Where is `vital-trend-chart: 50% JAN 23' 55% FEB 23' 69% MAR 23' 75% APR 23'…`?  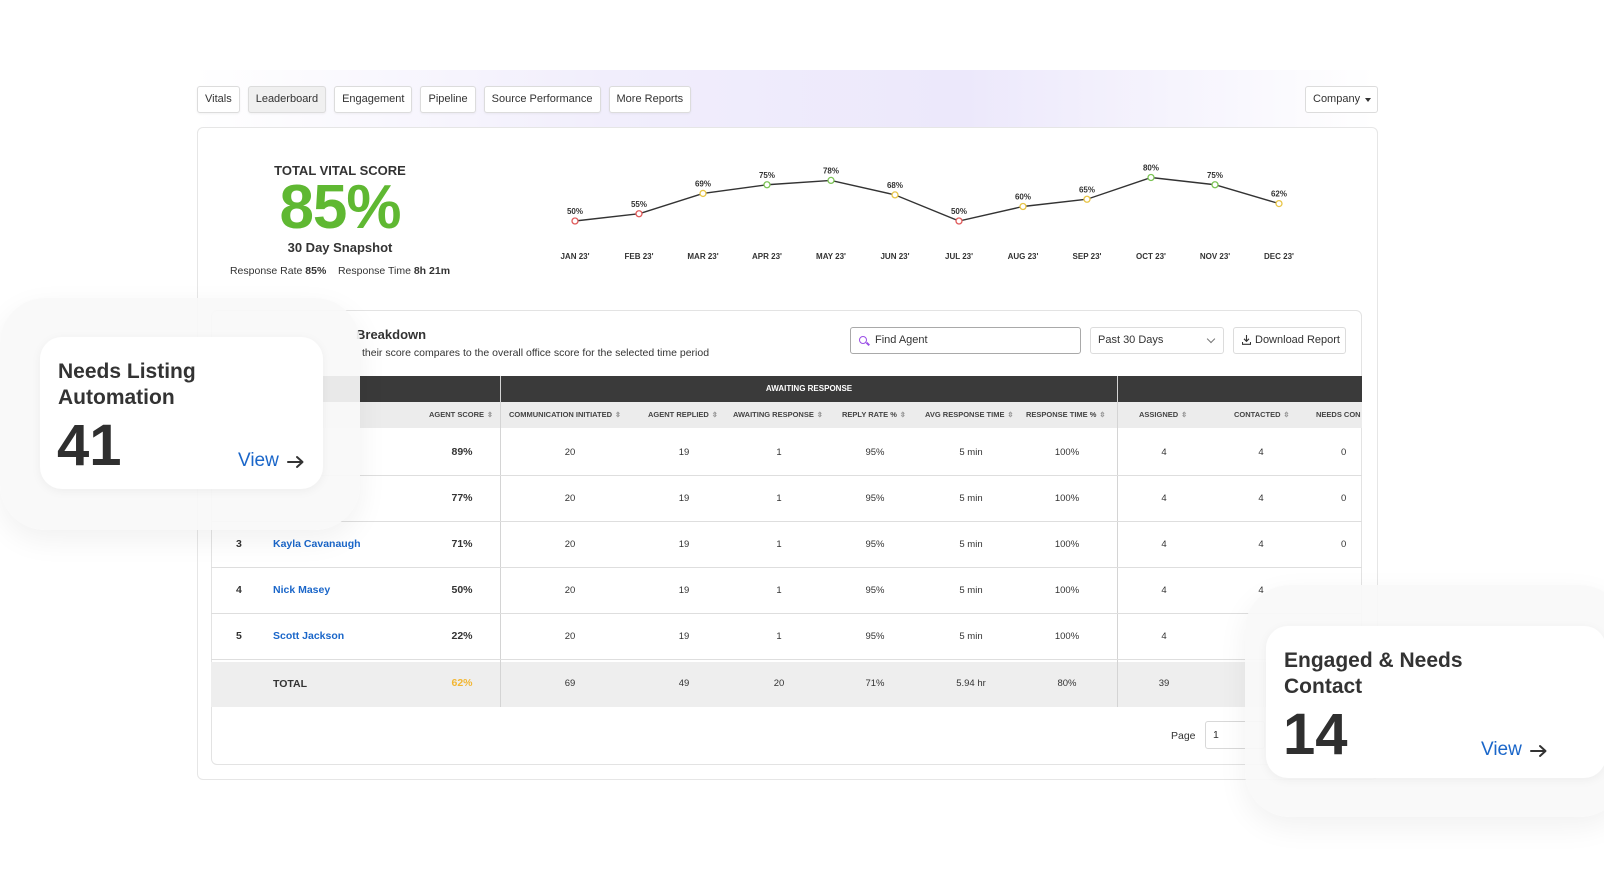
vital-trend-chart: 50% JAN 23' 55% FEB 23' 69% MAR 23' 75% APR 23'… is located at coordinates (927, 213).